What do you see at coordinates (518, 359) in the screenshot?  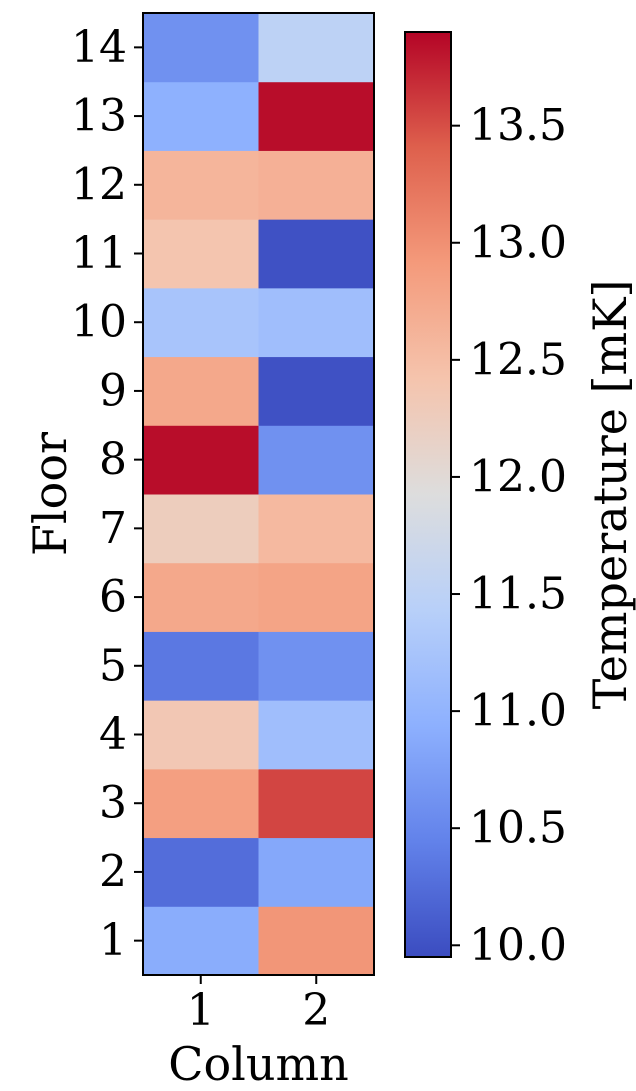 I see `colorbar-tick-label: 12.5` at bounding box center [518, 359].